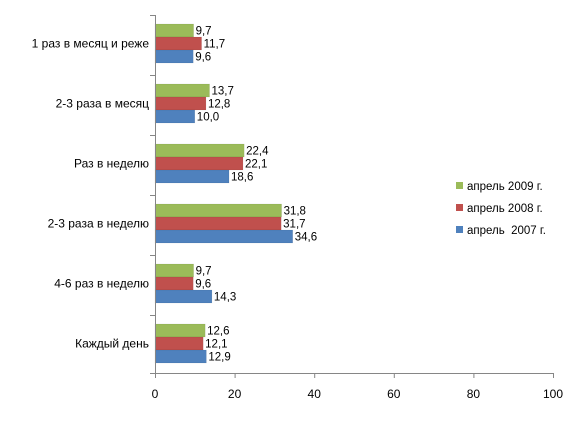 The height and width of the screenshot is (423, 575). I want to click on x-tick-label: 80, so click(474, 394).